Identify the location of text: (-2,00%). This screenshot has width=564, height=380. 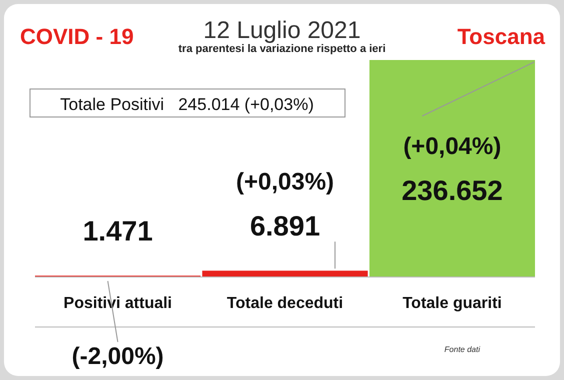
(118, 356).